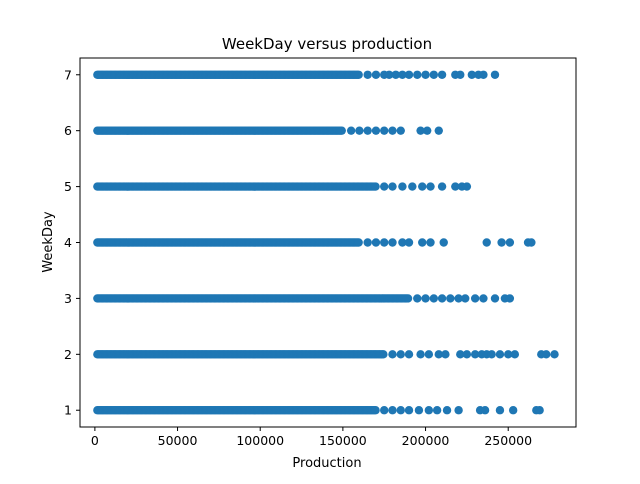 This screenshot has height=484, width=640. Describe the element at coordinates (426, 440) in the screenshot. I see `x-tick-label: 200000` at that location.